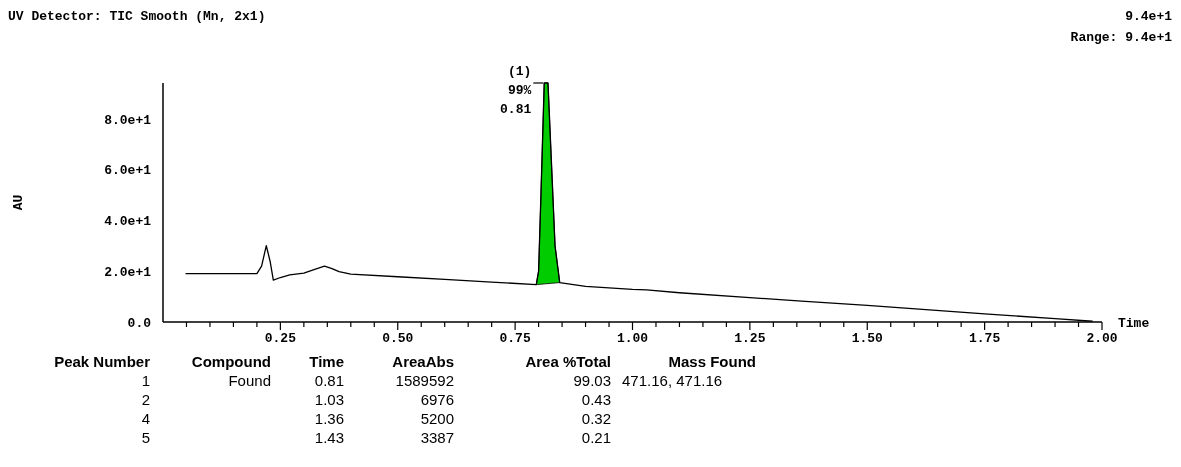 Image resolution: width=1181 pixels, height=467 pixels. What do you see at coordinates (280, 338) in the screenshot?
I see `x-tick-label: 0.25` at bounding box center [280, 338].